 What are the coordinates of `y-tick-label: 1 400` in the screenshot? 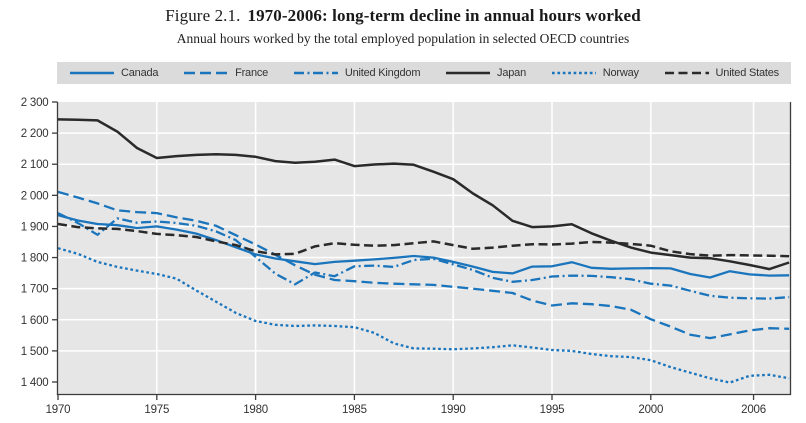 It's located at (35, 383).